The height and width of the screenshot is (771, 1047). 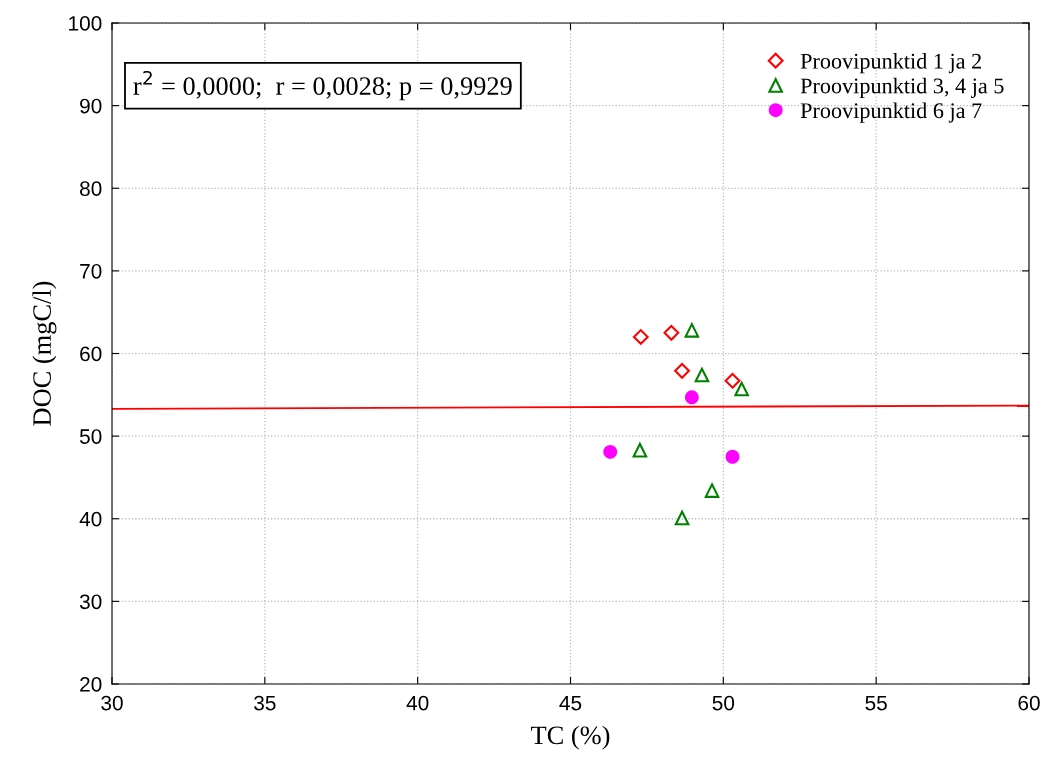 I want to click on annotation: r$^{2}$ = 0,0000; r = 0,0028; p = 0,9929, so click(x=322, y=85).